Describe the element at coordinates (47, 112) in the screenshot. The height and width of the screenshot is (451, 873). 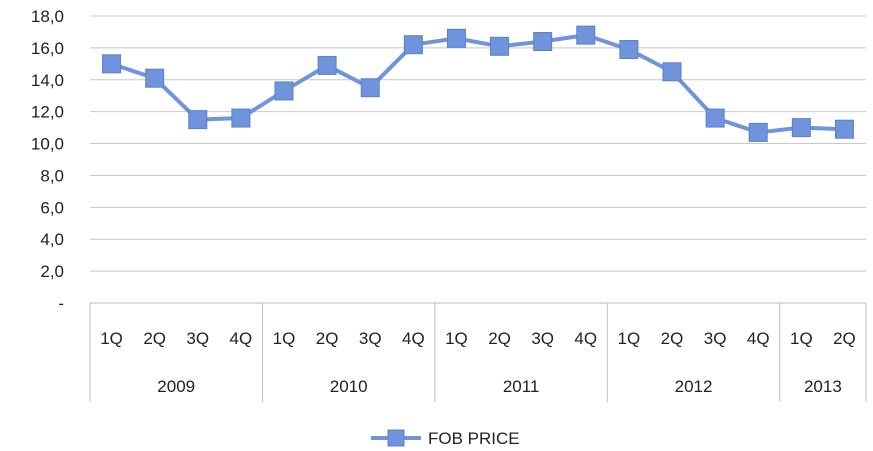
I see `y-tick-label: 12,0` at that location.